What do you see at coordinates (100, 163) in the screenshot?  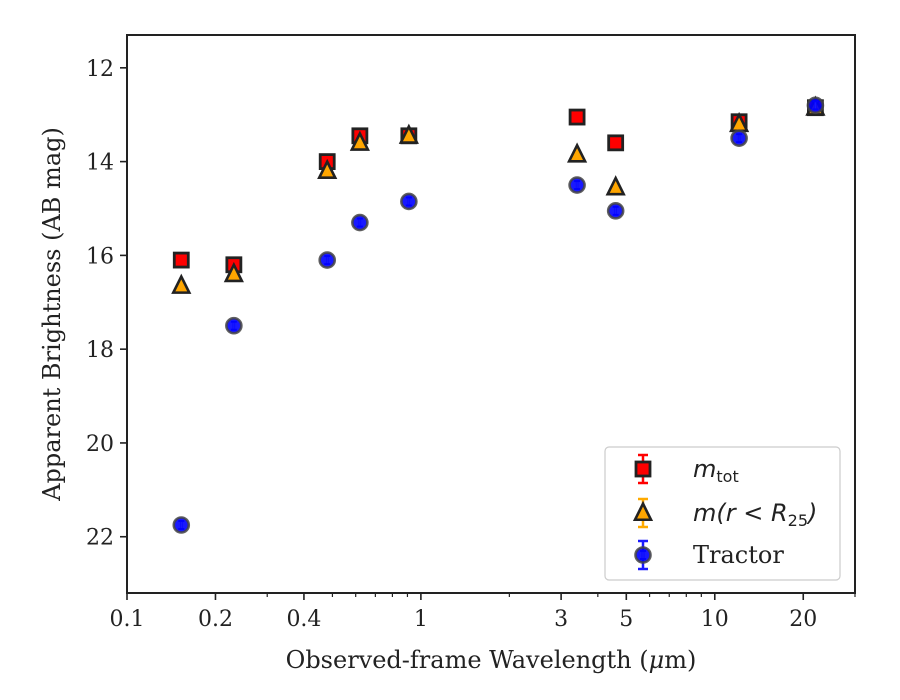 I see `y-tick-label: 14` at bounding box center [100, 163].